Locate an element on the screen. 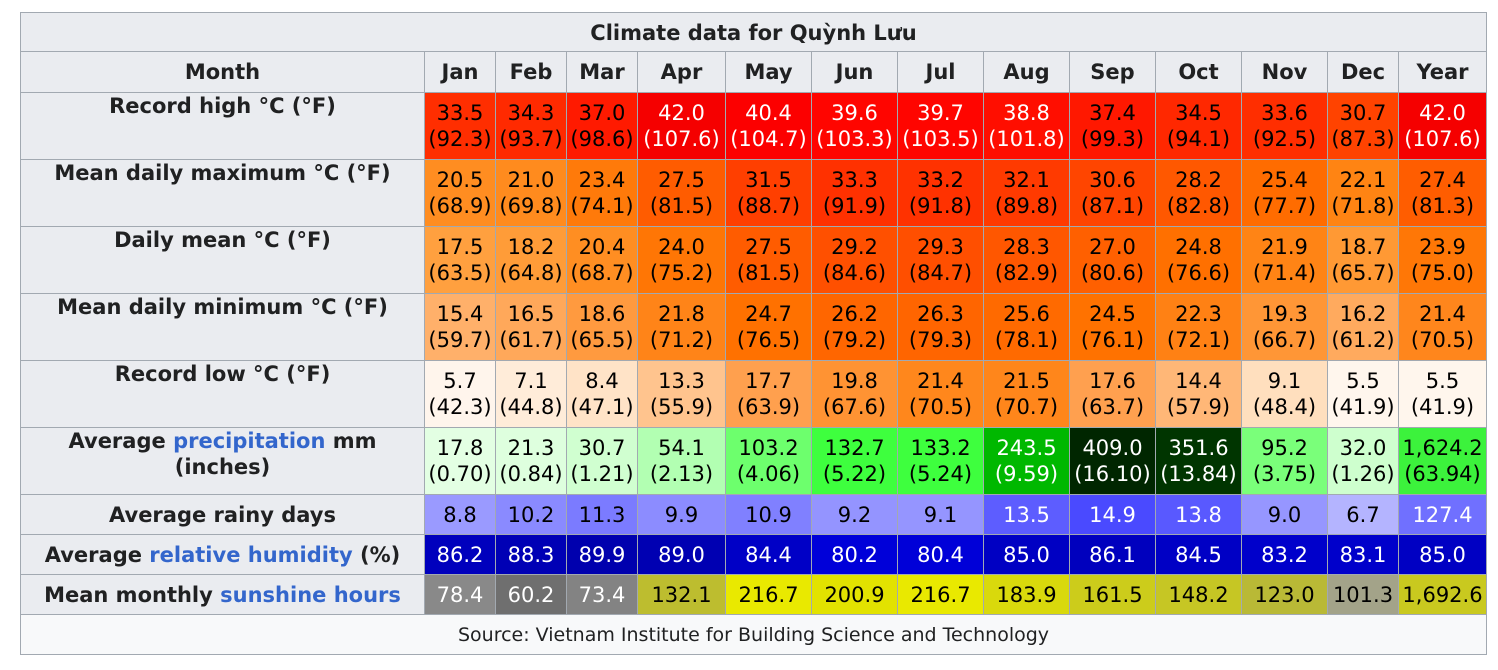 Image resolution: width=1498 pixels, height=670 pixels. converted-value: (87.3) is located at coordinates (1363, 139).